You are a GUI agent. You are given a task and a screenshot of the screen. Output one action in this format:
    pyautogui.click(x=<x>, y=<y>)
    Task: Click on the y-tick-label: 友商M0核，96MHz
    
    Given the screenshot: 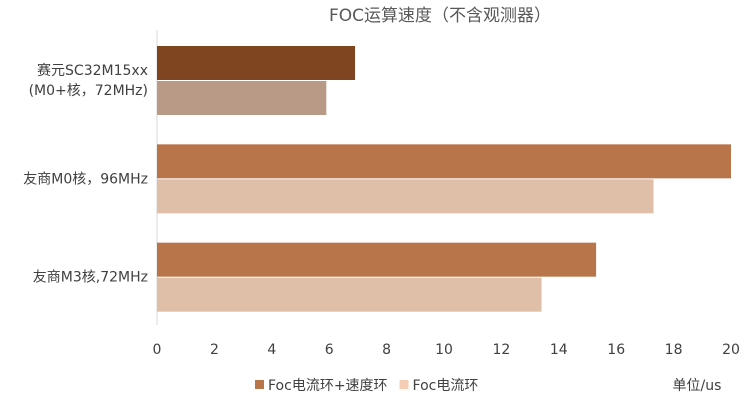 What is the action you would take?
    pyautogui.click(x=85, y=179)
    